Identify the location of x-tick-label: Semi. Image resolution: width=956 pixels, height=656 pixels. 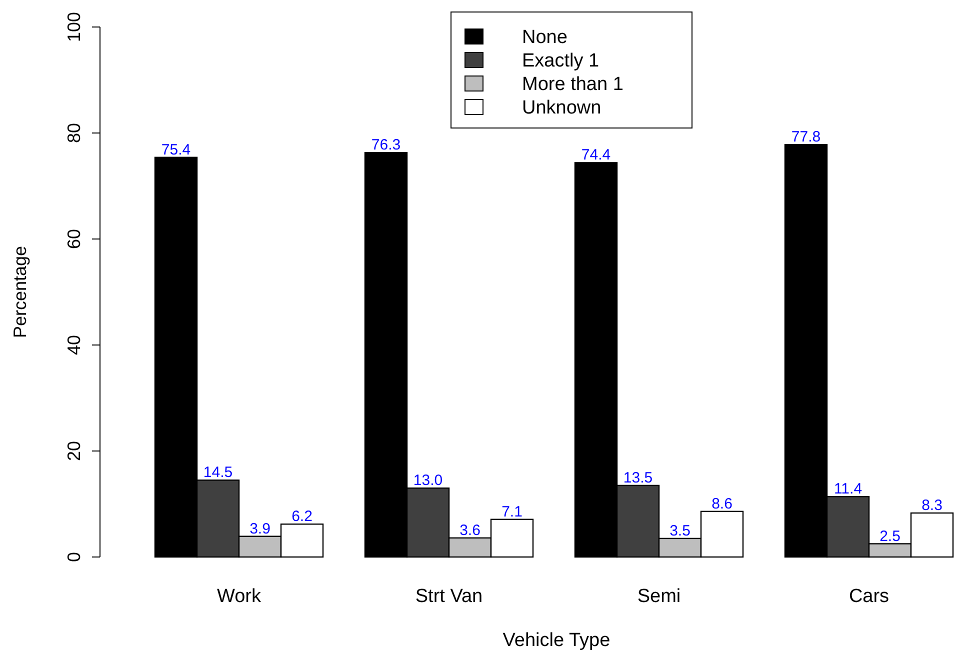
(659, 596).